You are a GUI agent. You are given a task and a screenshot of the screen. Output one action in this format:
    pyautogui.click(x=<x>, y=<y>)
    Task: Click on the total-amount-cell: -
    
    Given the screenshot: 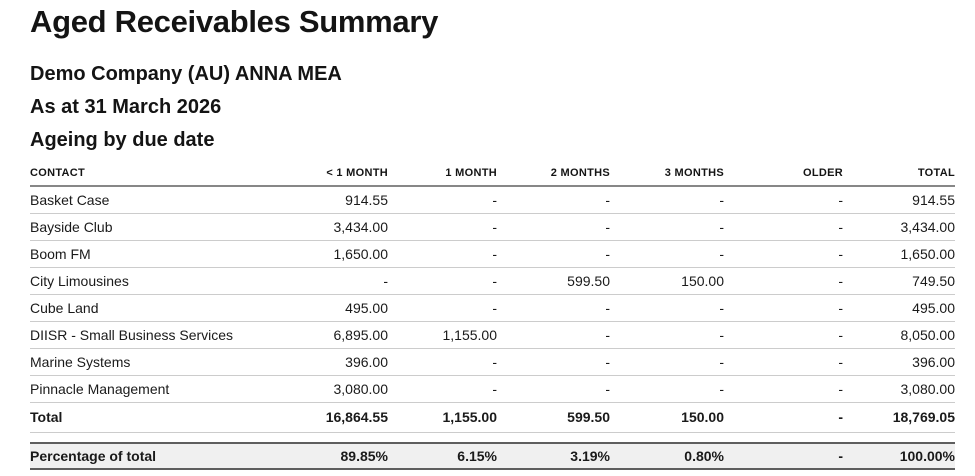 What is the action you would take?
    pyautogui.click(x=840, y=417)
    